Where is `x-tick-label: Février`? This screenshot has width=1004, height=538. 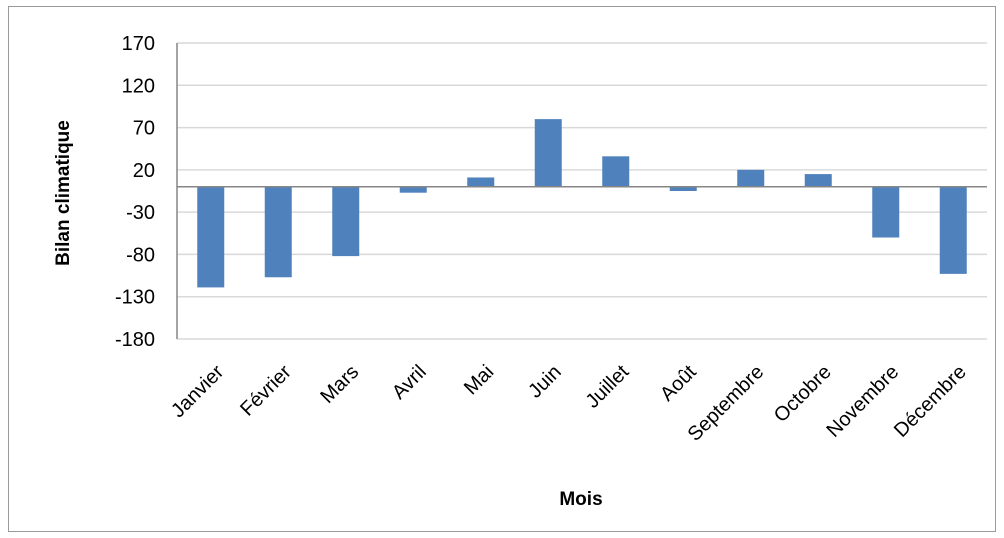 x-tick-label: Février is located at coordinates (266, 391).